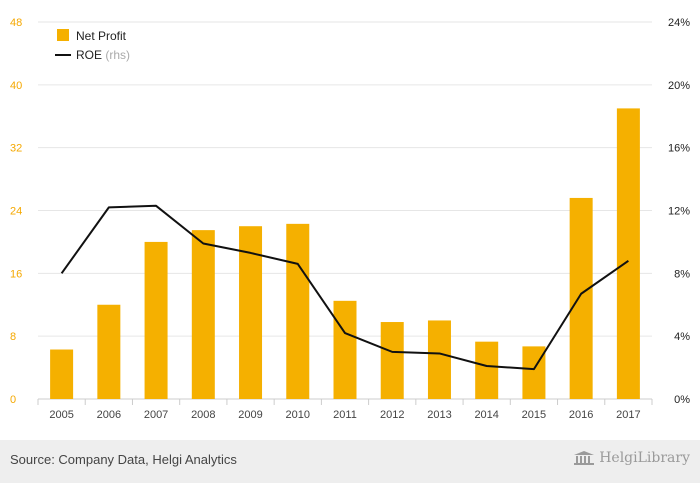 The height and width of the screenshot is (483, 700). Describe the element at coordinates (123, 459) in the screenshot. I see `source-note: Source: Company Data, Helgi Analytics` at that location.